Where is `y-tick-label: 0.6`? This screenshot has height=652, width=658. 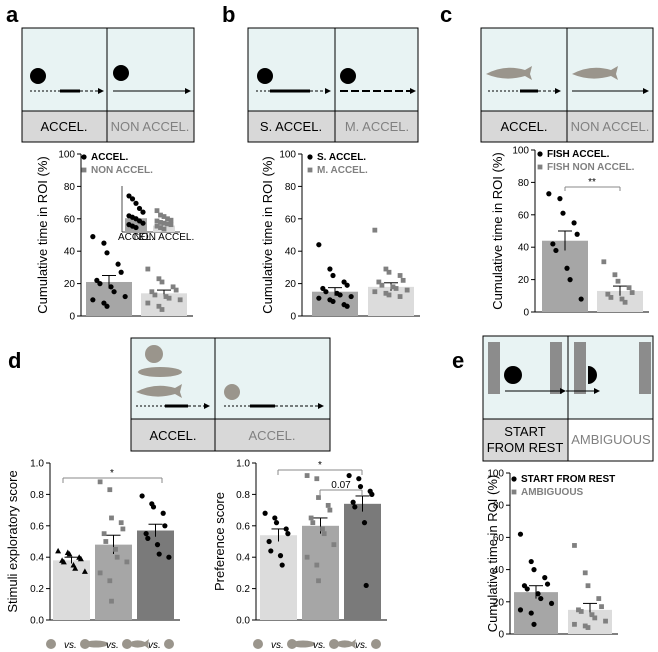
y-tick-label: 0.6 is located at coordinates (243, 526).